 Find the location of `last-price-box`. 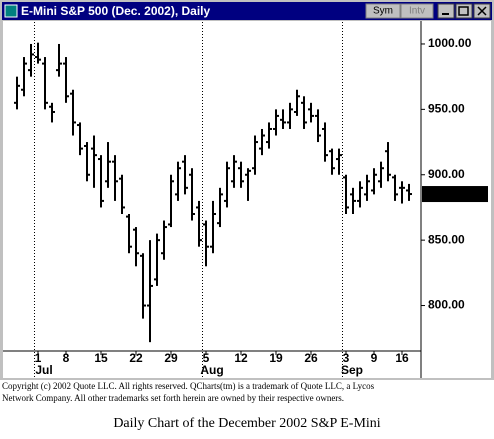

last-price-box is located at coordinates (455, 194).